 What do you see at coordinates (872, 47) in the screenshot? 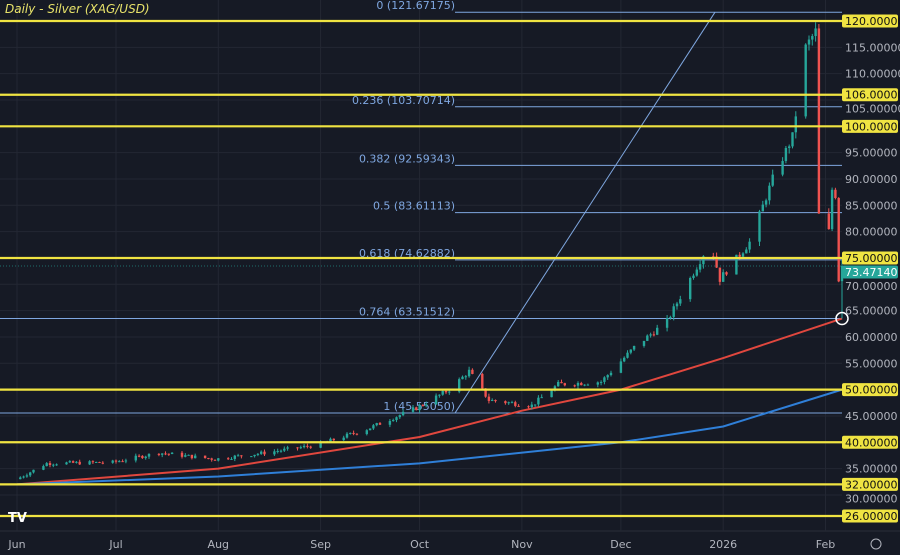
I see `y-tick-label: 115.00000` at bounding box center [872, 47].